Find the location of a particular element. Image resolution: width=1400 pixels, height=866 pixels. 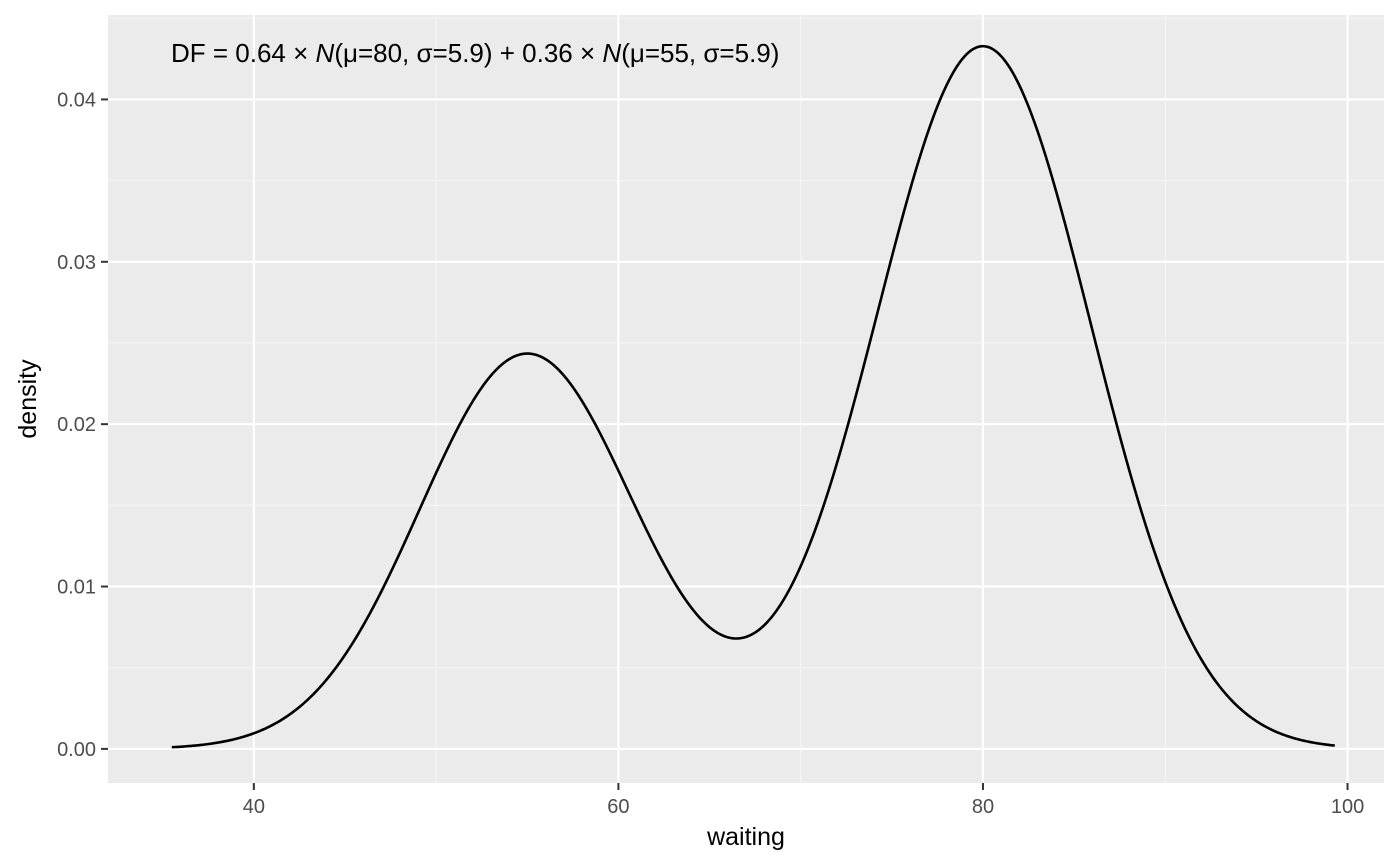

annotation-part: DF = 0.64 × is located at coordinates (243, 53).